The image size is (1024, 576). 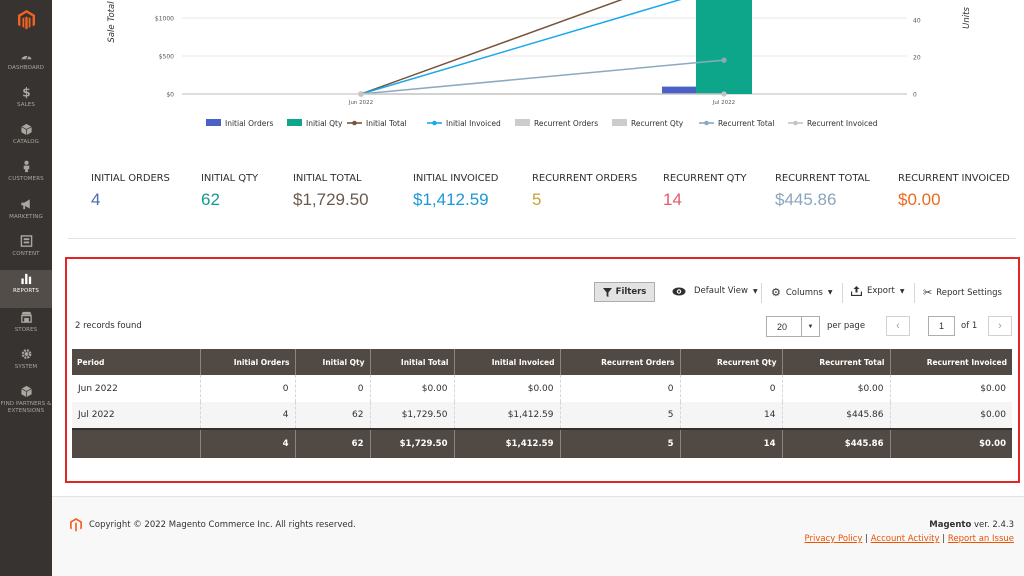 I want to click on sidebar-item-label: SALES, so click(x=26, y=105).